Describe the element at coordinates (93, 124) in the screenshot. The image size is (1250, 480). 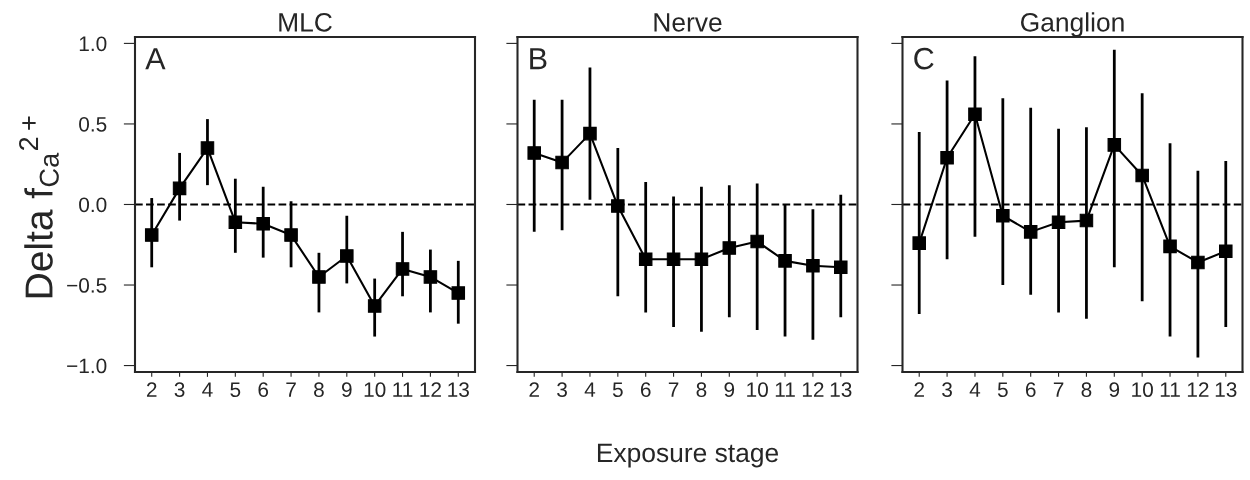
I see `y-tick-label: 0.5` at that location.